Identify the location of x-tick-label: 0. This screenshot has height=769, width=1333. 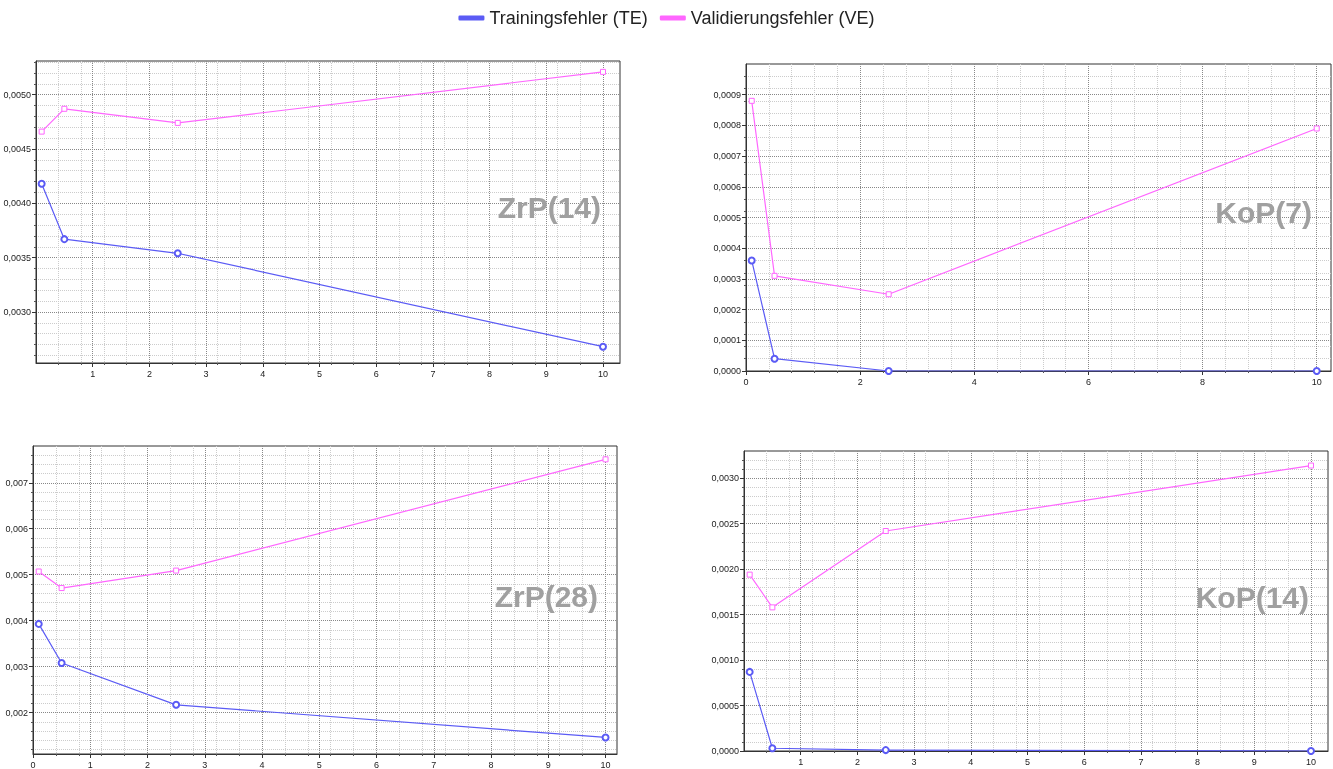
(746, 381).